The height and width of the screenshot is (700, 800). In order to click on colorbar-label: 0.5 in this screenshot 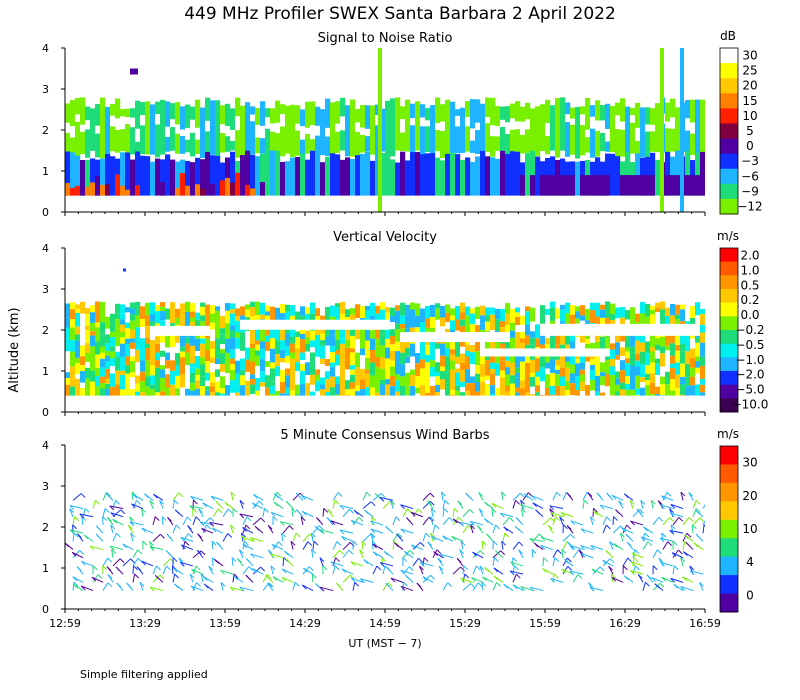, I will do `click(749, 285)`.